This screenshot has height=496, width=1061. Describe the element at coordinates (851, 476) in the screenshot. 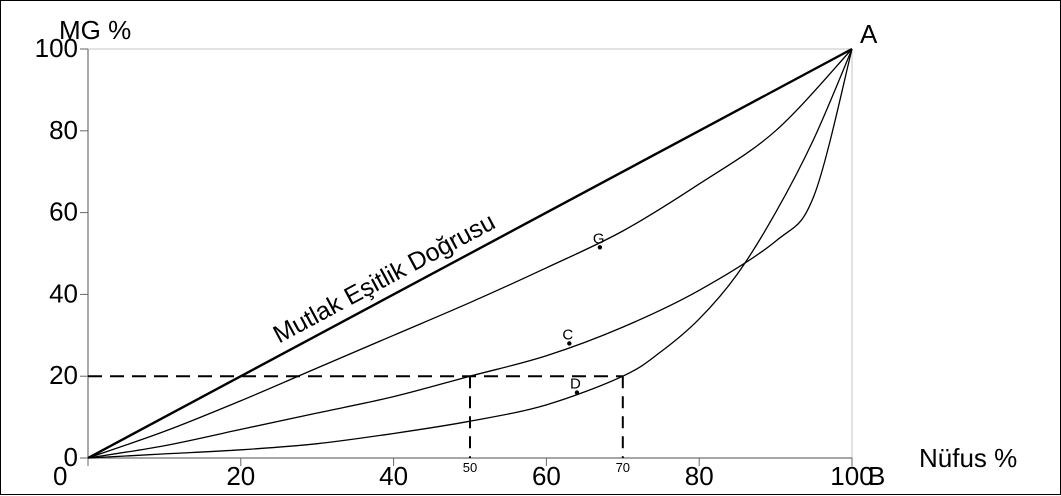

I see `x-tick-label-100: 100` at that location.